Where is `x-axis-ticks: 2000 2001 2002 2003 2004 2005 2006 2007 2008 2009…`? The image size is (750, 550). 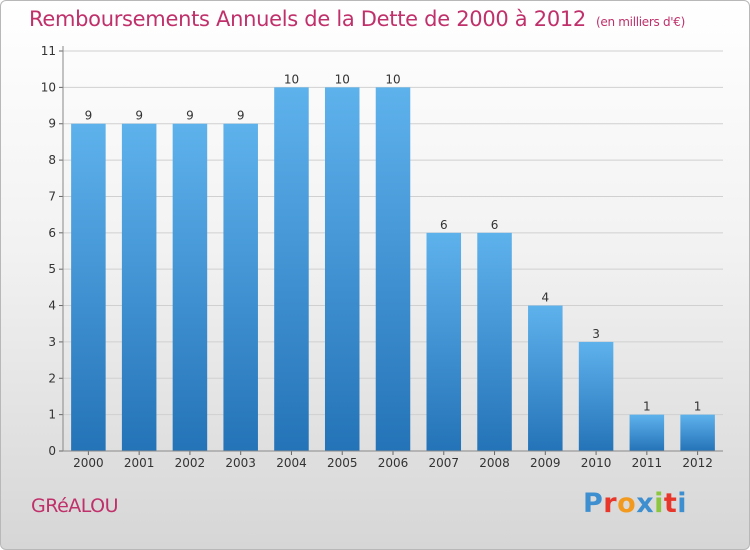
x-axis-ticks: 2000 2001 2002 2003 2004 2005 2006 2007 2008 2009… is located at coordinates (393, 460).